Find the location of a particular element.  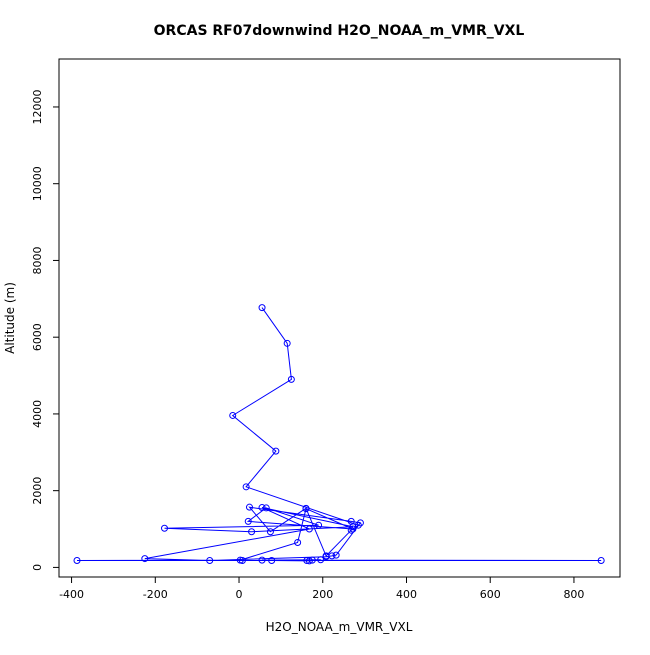

x-tick-label: 0 is located at coordinates (239, 594).